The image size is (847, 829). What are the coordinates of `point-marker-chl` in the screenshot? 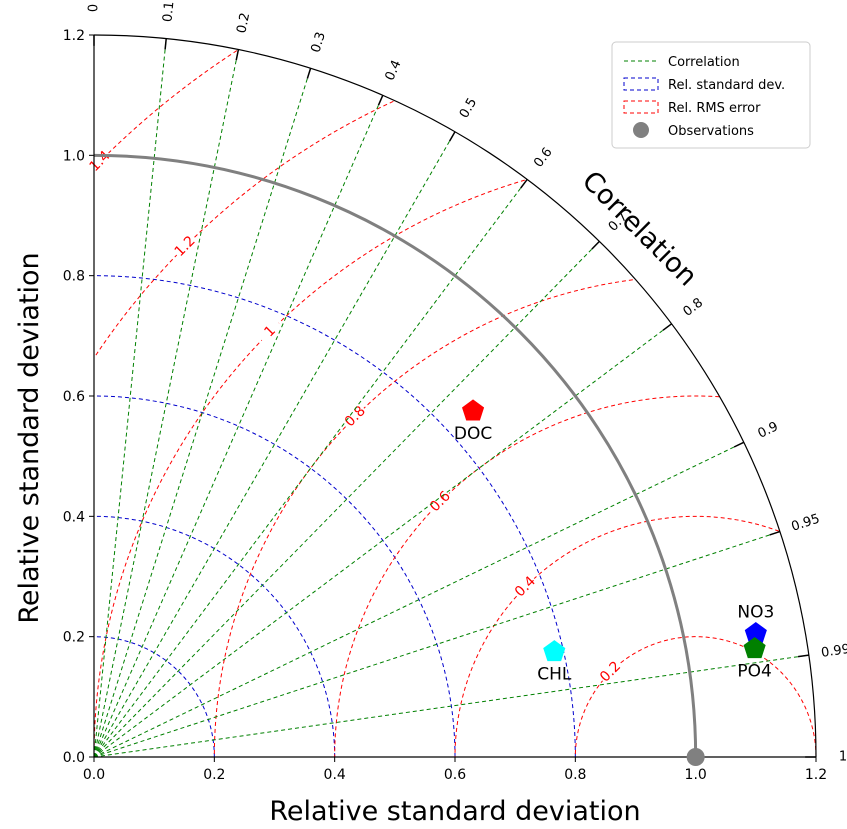 It's located at (554, 651).